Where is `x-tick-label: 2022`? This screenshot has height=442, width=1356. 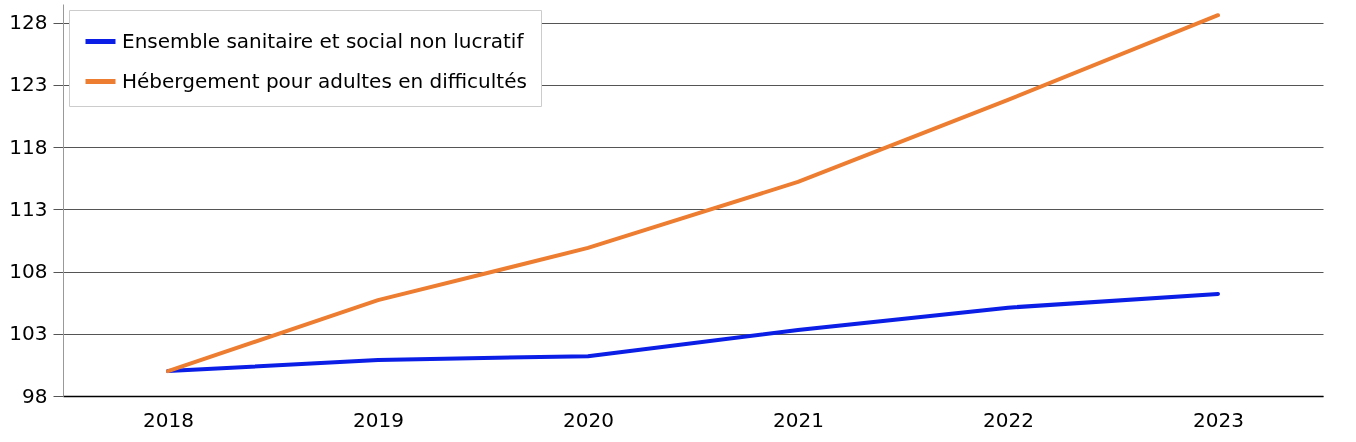
x-tick-label: 2022 is located at coordinates (1008, 419).